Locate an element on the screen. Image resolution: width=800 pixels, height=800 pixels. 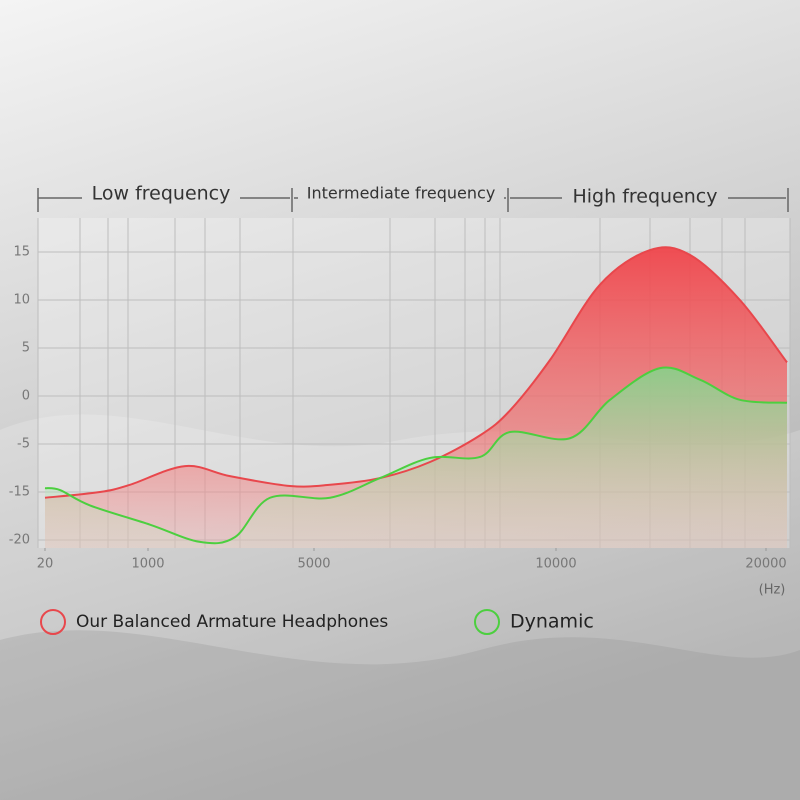
x-axis-unit: (Hz) is located at coordinates (772, 590).